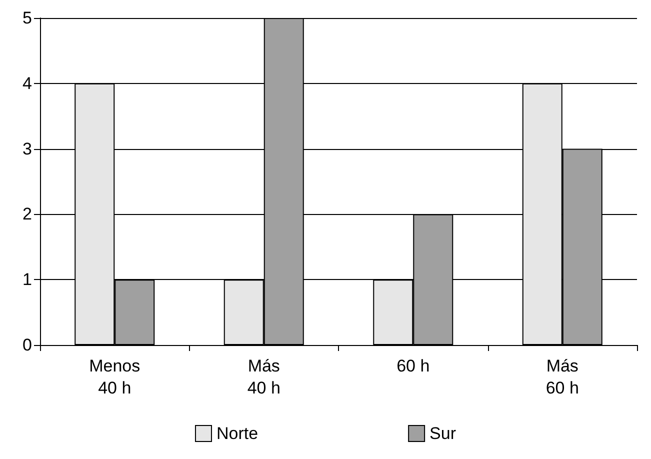 The width and height of the screenshot is (651, 459). What do you see at coordinates (263, 377) in the screenshot?
I see `x-tick-label: Más 40 h` at bounding box center [263, 377].